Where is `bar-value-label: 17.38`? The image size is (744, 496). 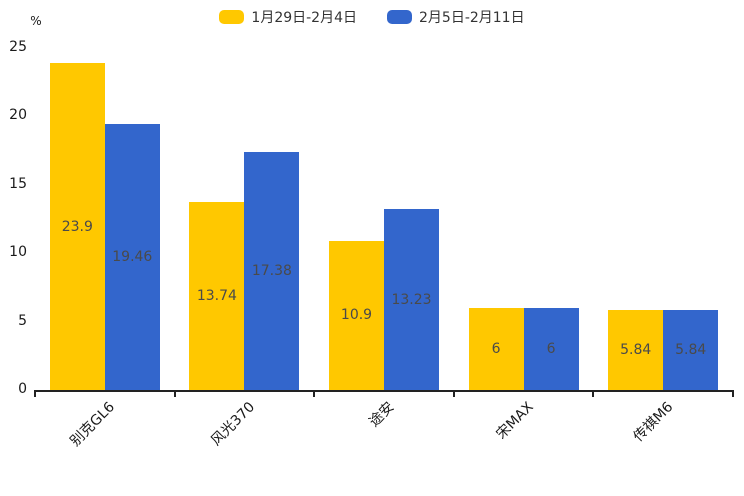 bar-value-label: 17.38 is located at coordinates (271, 271).